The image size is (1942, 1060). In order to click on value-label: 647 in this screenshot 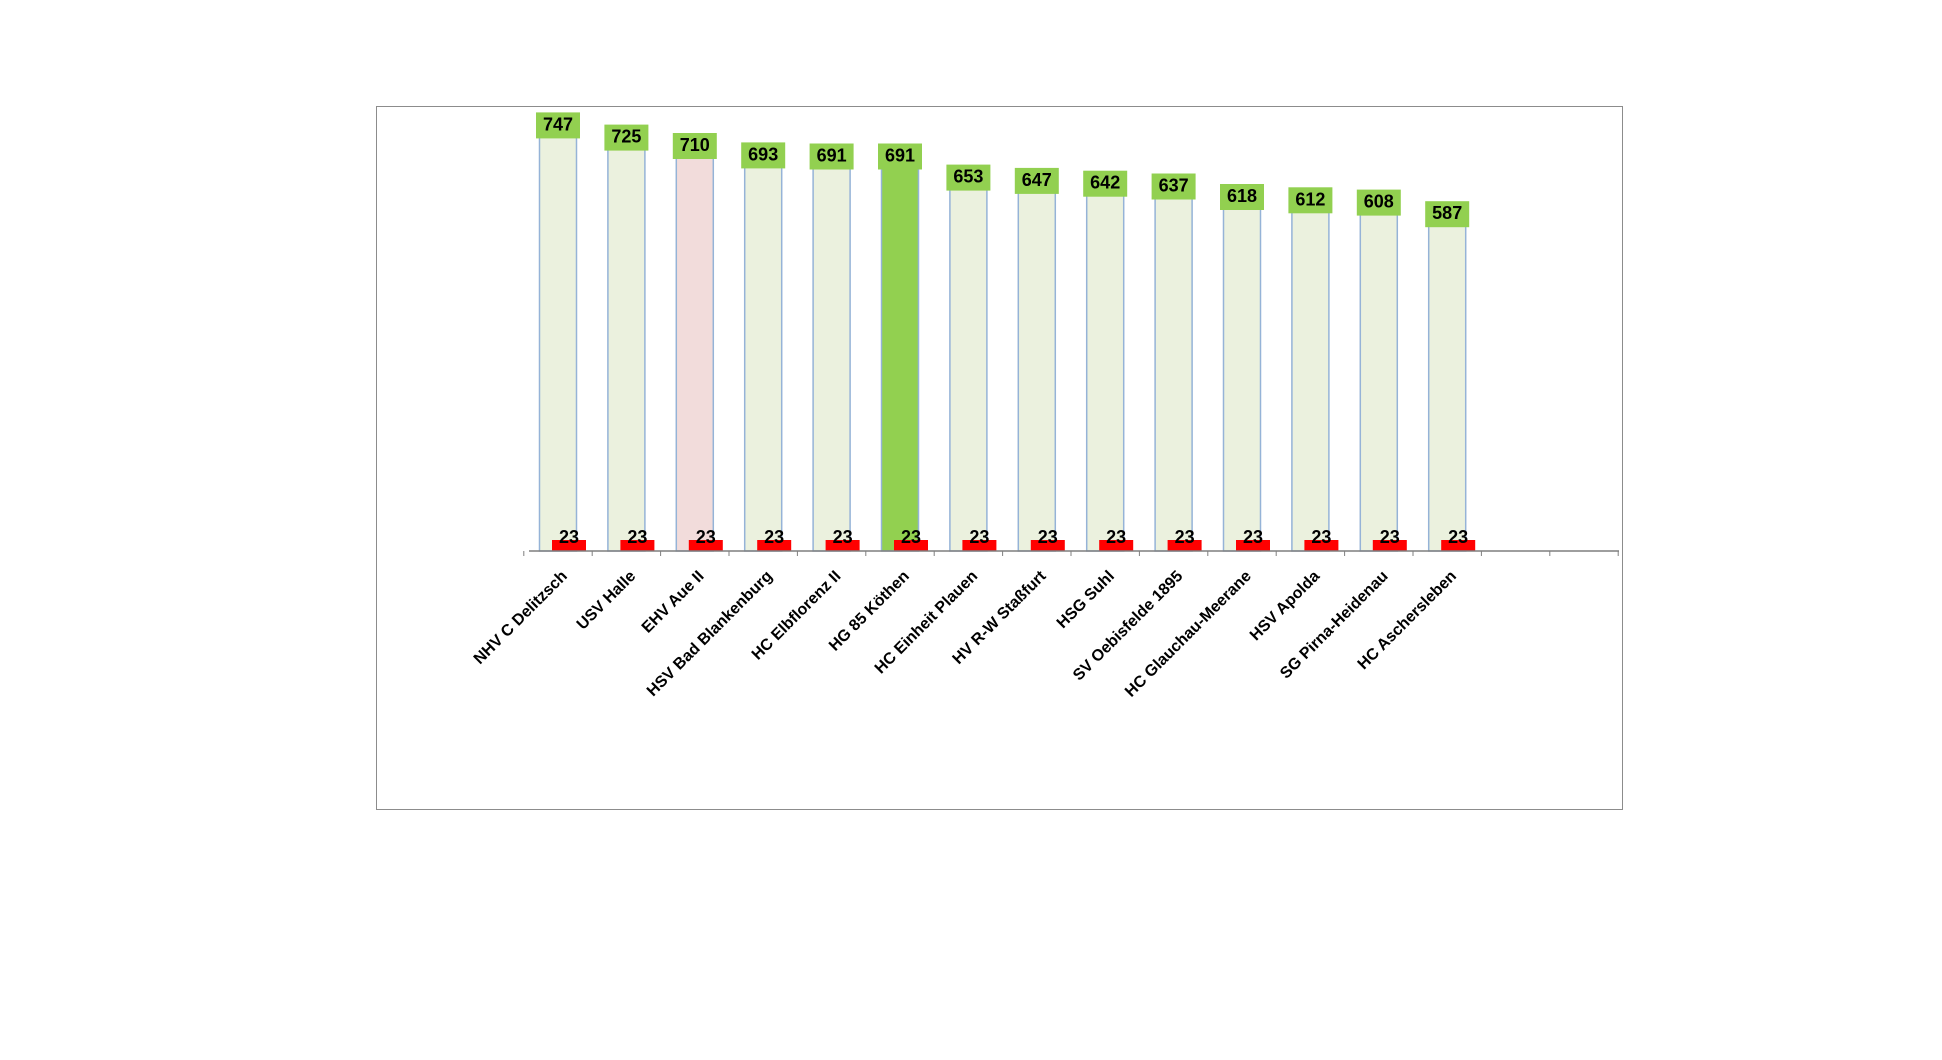, I will do `click(1037, 180)`.